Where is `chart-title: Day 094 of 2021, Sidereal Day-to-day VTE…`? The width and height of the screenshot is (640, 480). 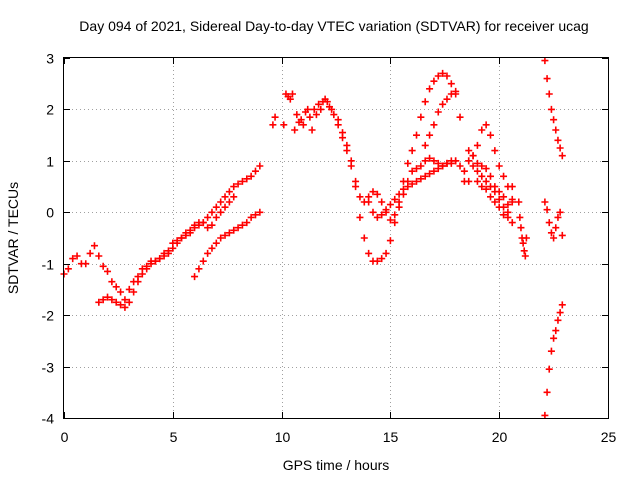
chart-title: Day 094 of 2021, Sidereal Day-to-day VTE… is located at coordinates (333, 26).